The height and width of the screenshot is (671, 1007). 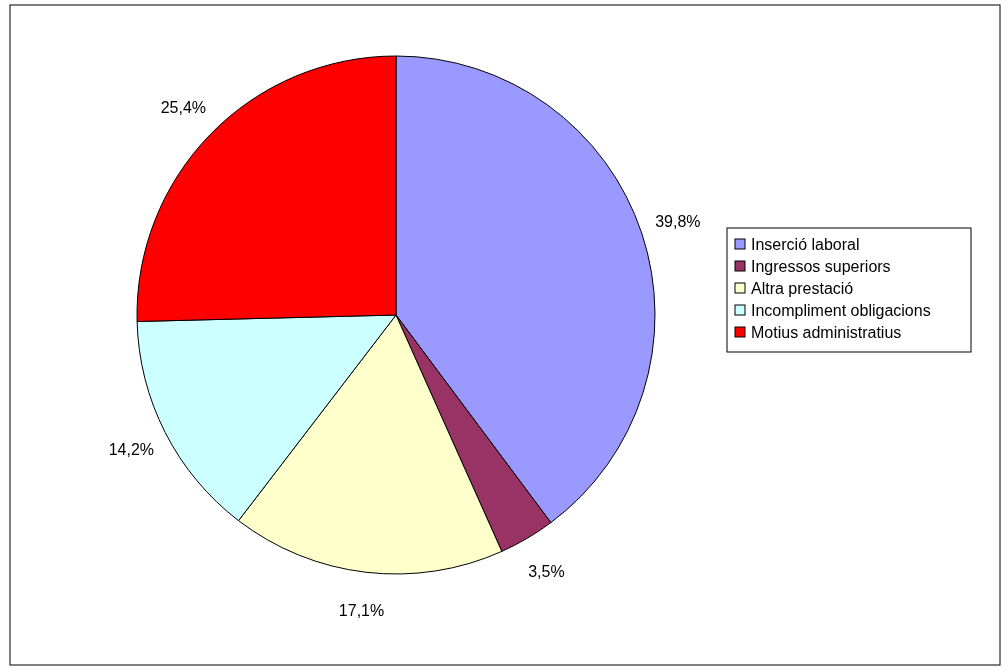 I want to click on data-label: 3,5%, so click(x=546, y=571).